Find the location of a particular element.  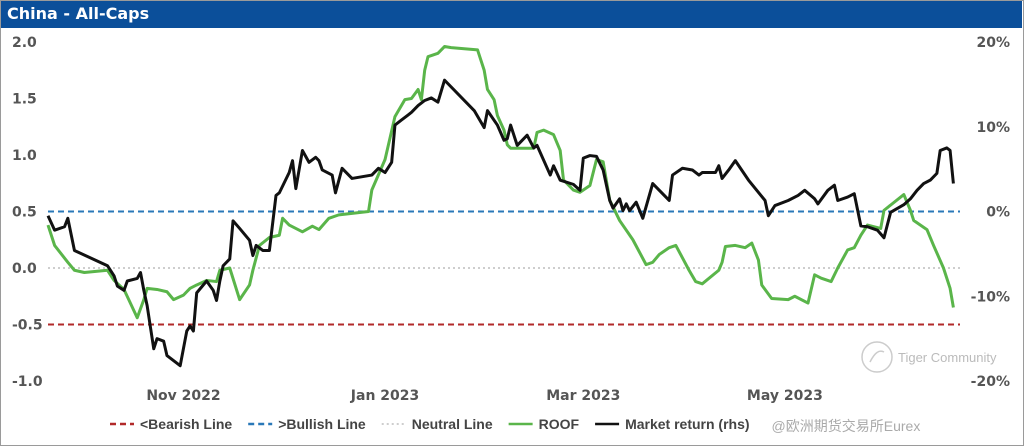

x-tick-label: Jan 2023 is located at coordinates (384, 396).